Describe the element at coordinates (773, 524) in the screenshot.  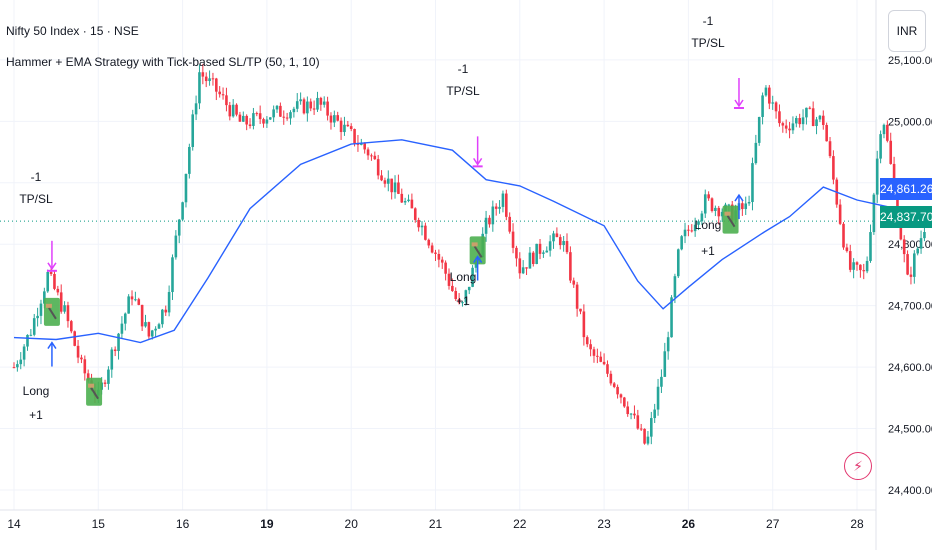
I see `x-tick-label: 27` at that location.